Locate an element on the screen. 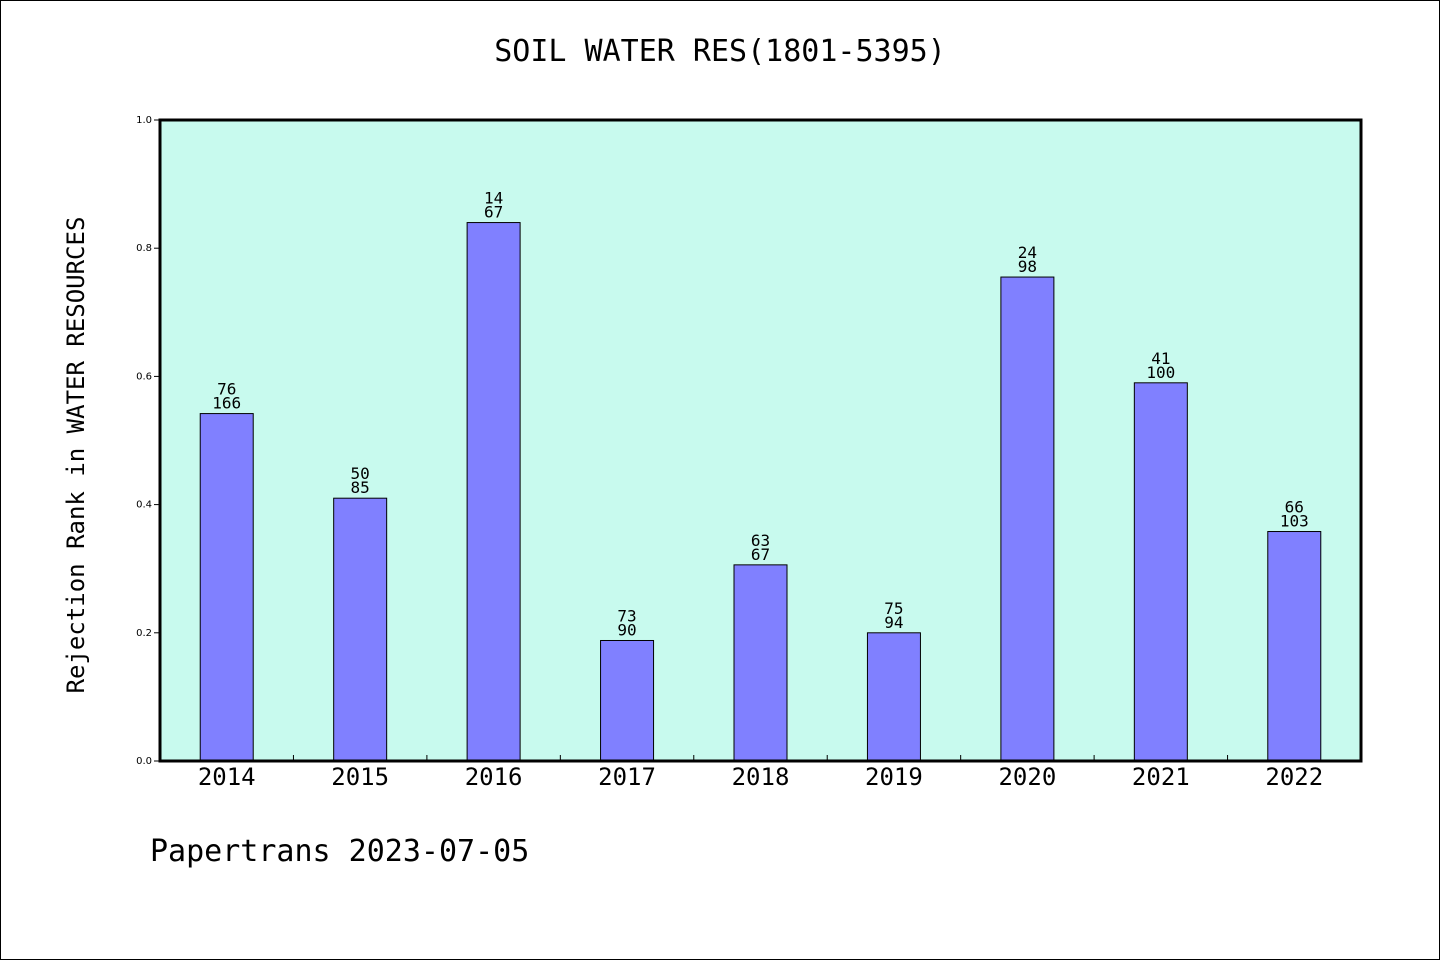 The image size is (1440, 960). bar-2020 is located at coordinates (1027, 519).